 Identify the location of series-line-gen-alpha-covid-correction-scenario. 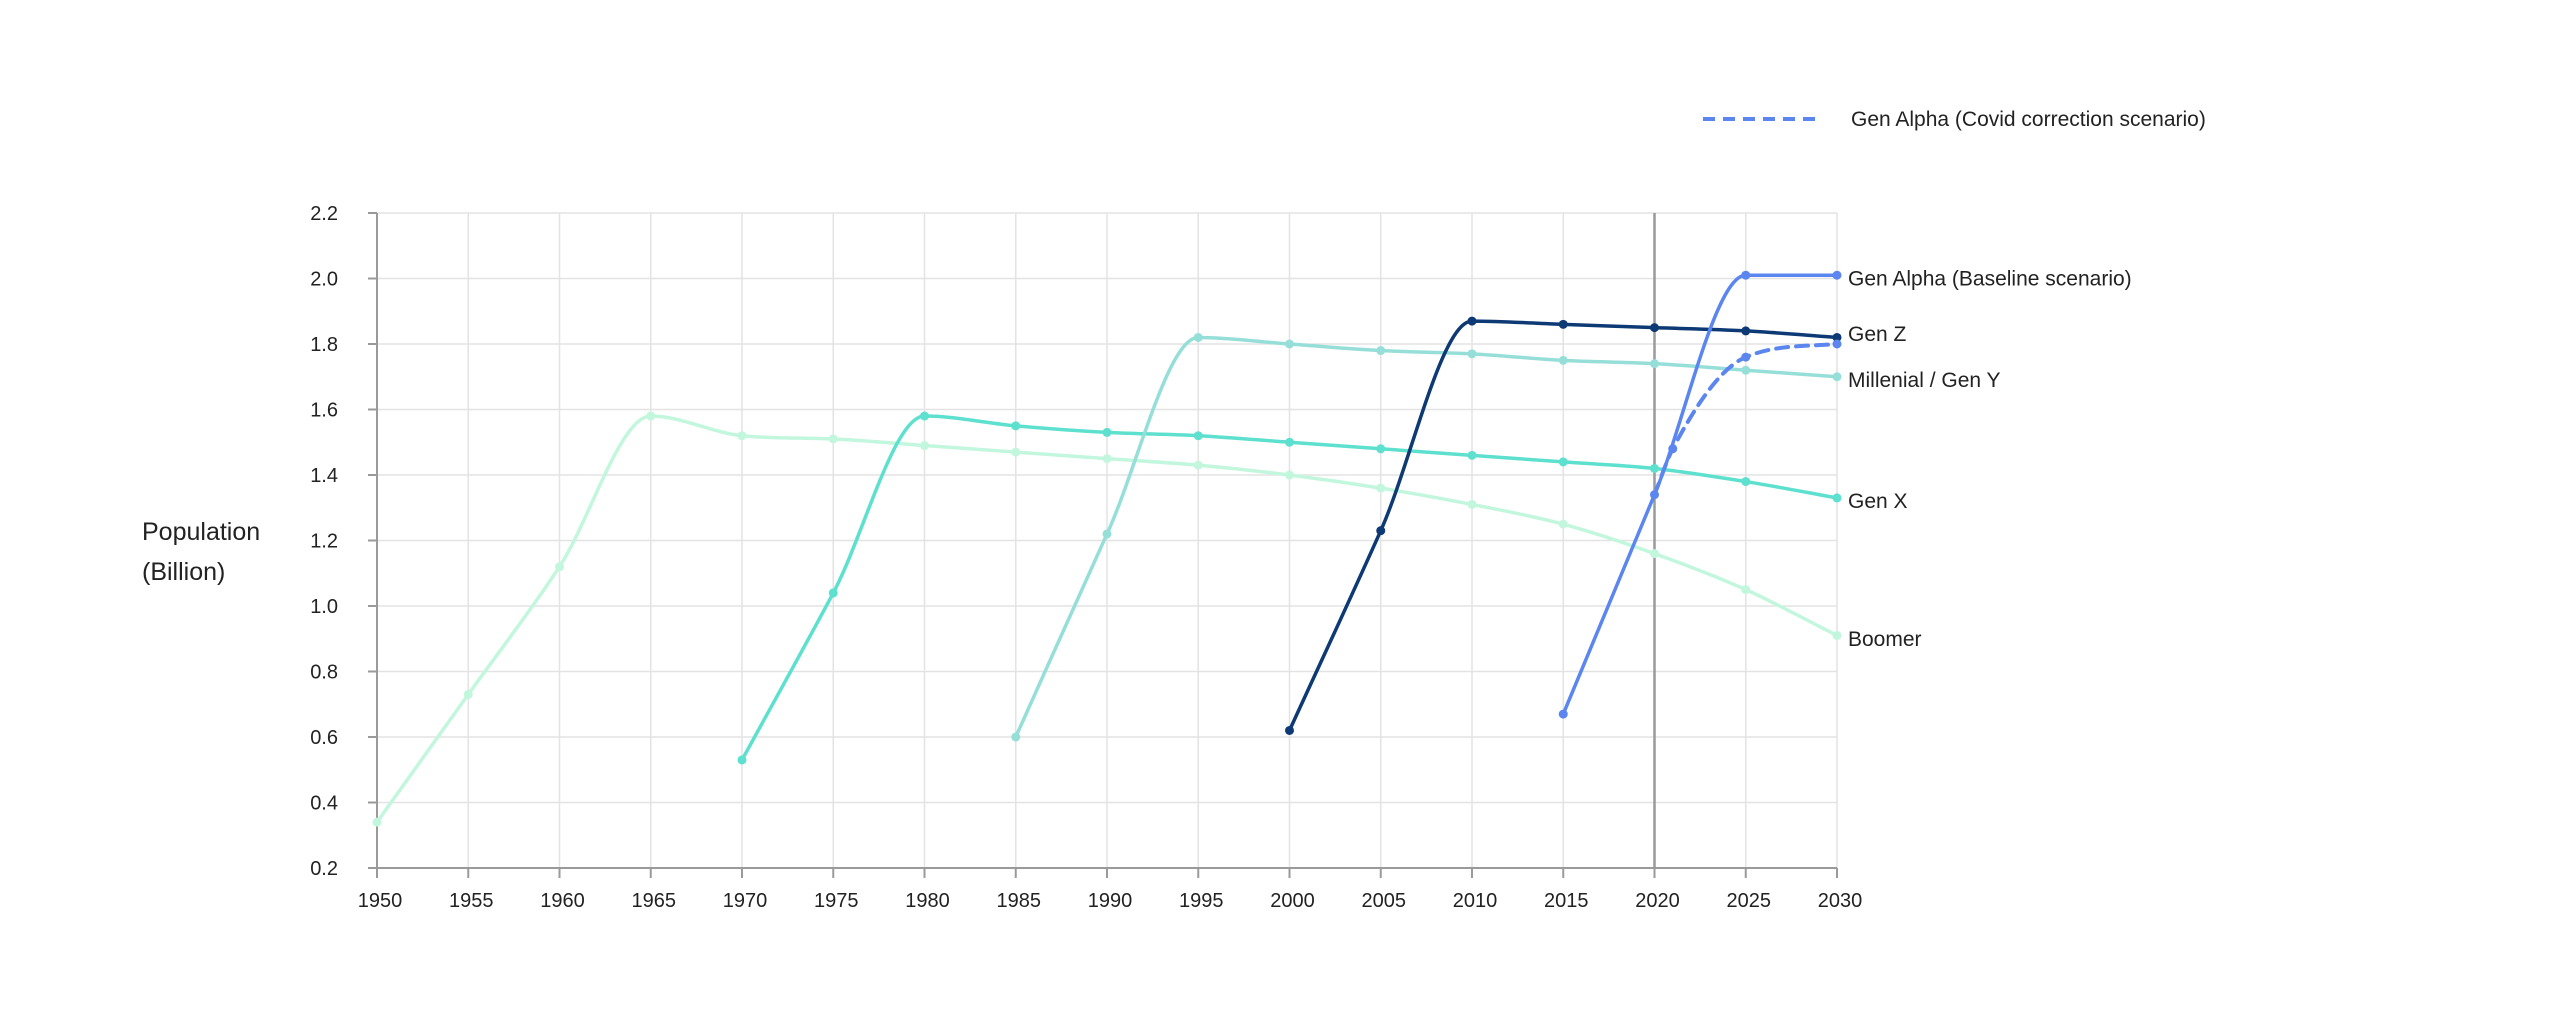
(1745, 419).